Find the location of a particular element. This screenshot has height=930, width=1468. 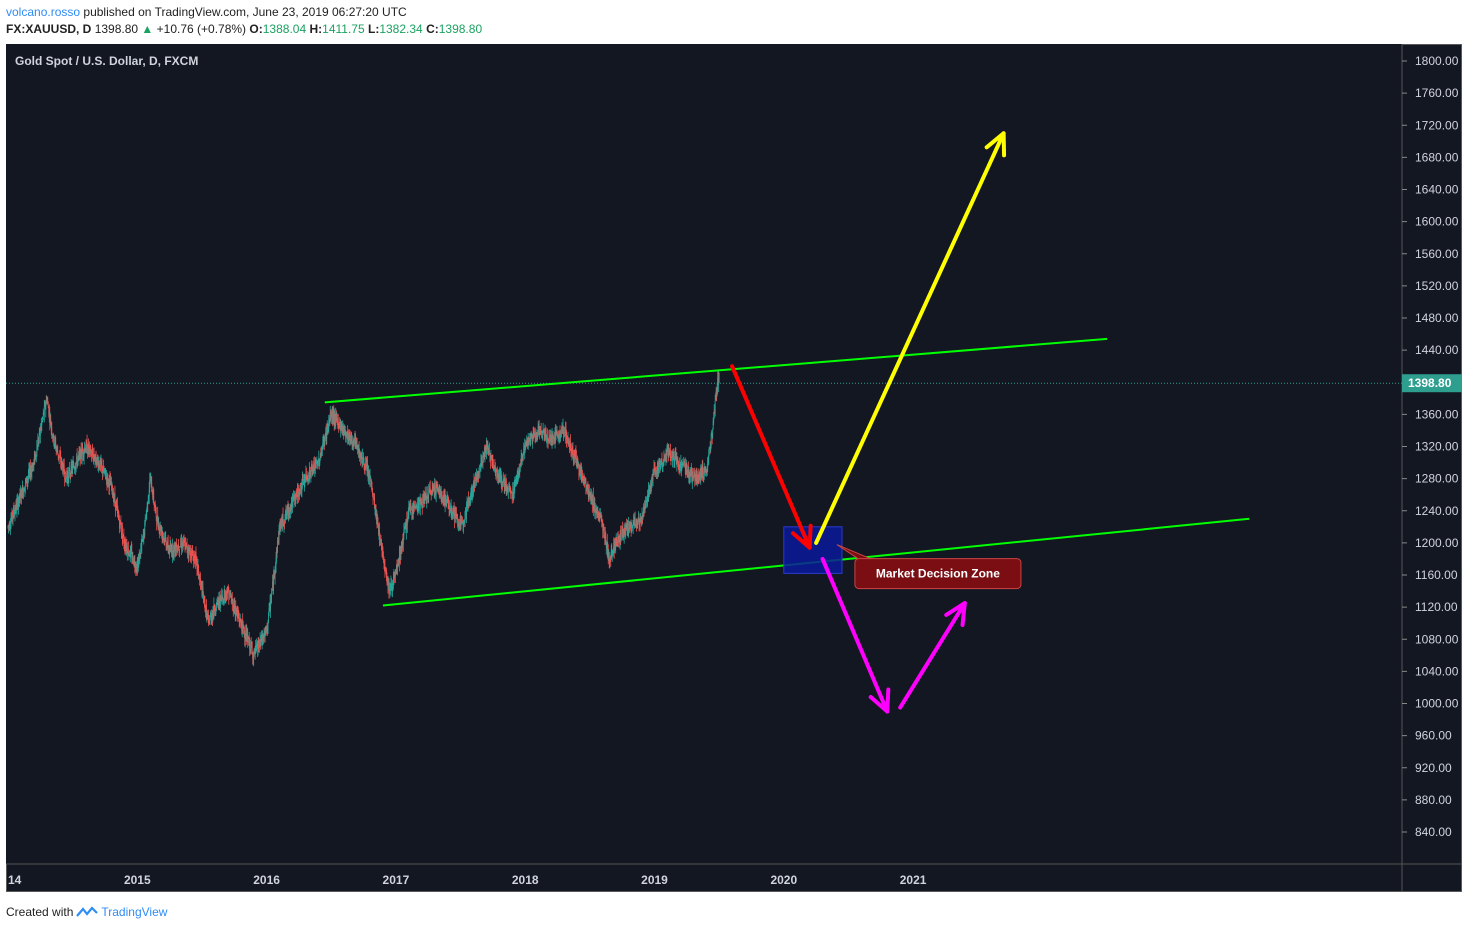

magenta-arrow-down-head is located at coordinates (879, 700).